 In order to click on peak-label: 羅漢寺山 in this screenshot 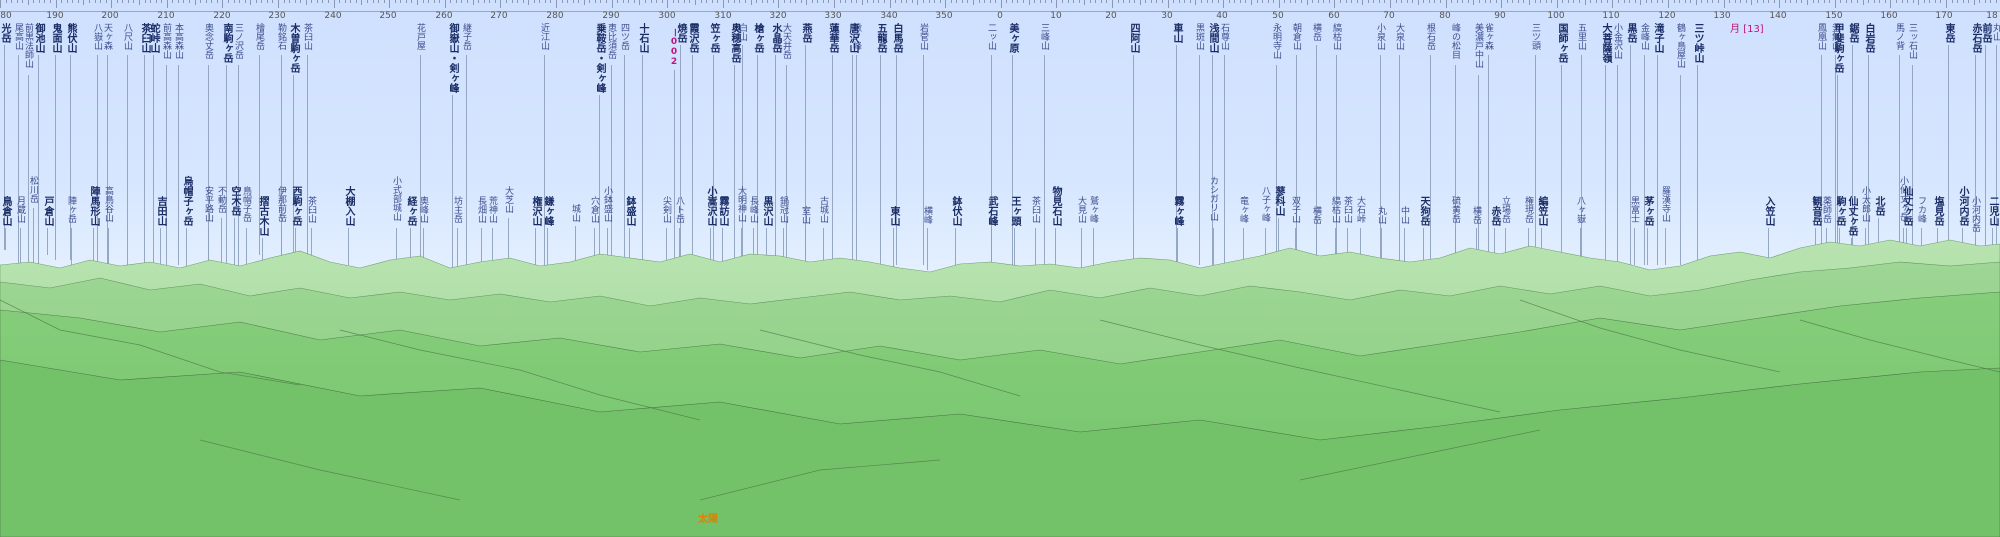, I will do `click(1665, 204)`.